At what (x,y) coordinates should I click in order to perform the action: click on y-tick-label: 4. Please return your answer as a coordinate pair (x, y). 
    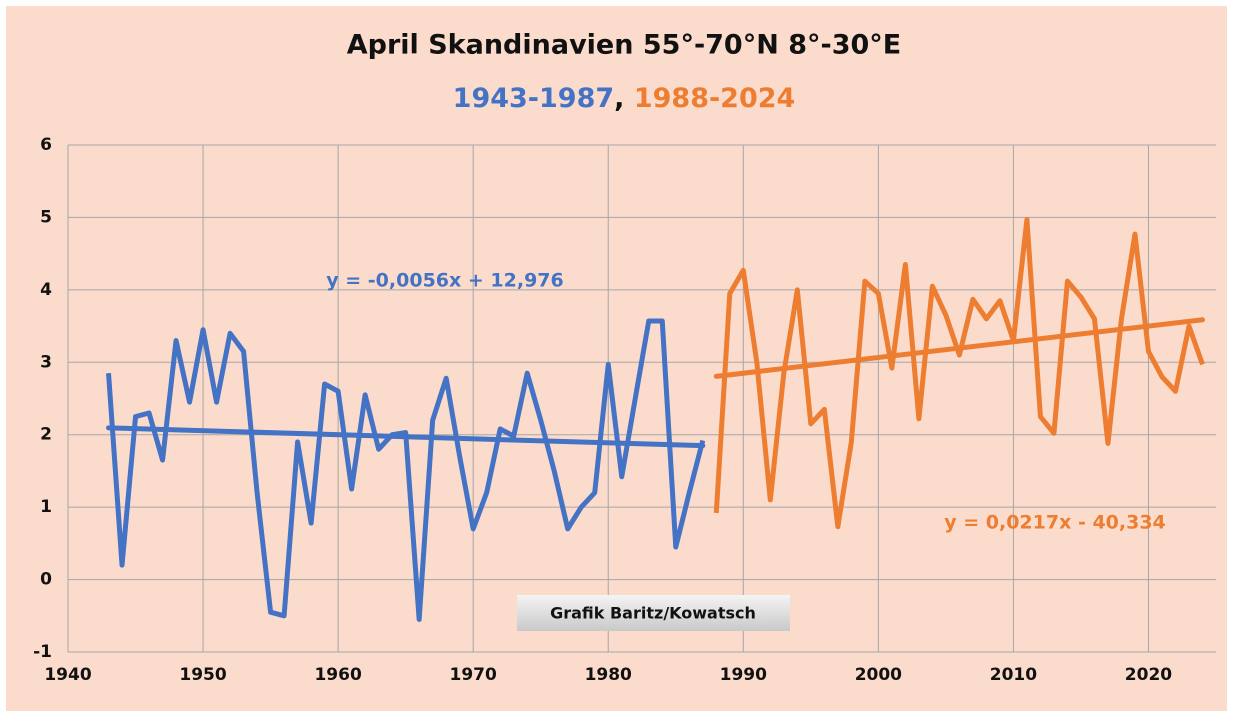
    Looking at the image, I should click on (46, 290).